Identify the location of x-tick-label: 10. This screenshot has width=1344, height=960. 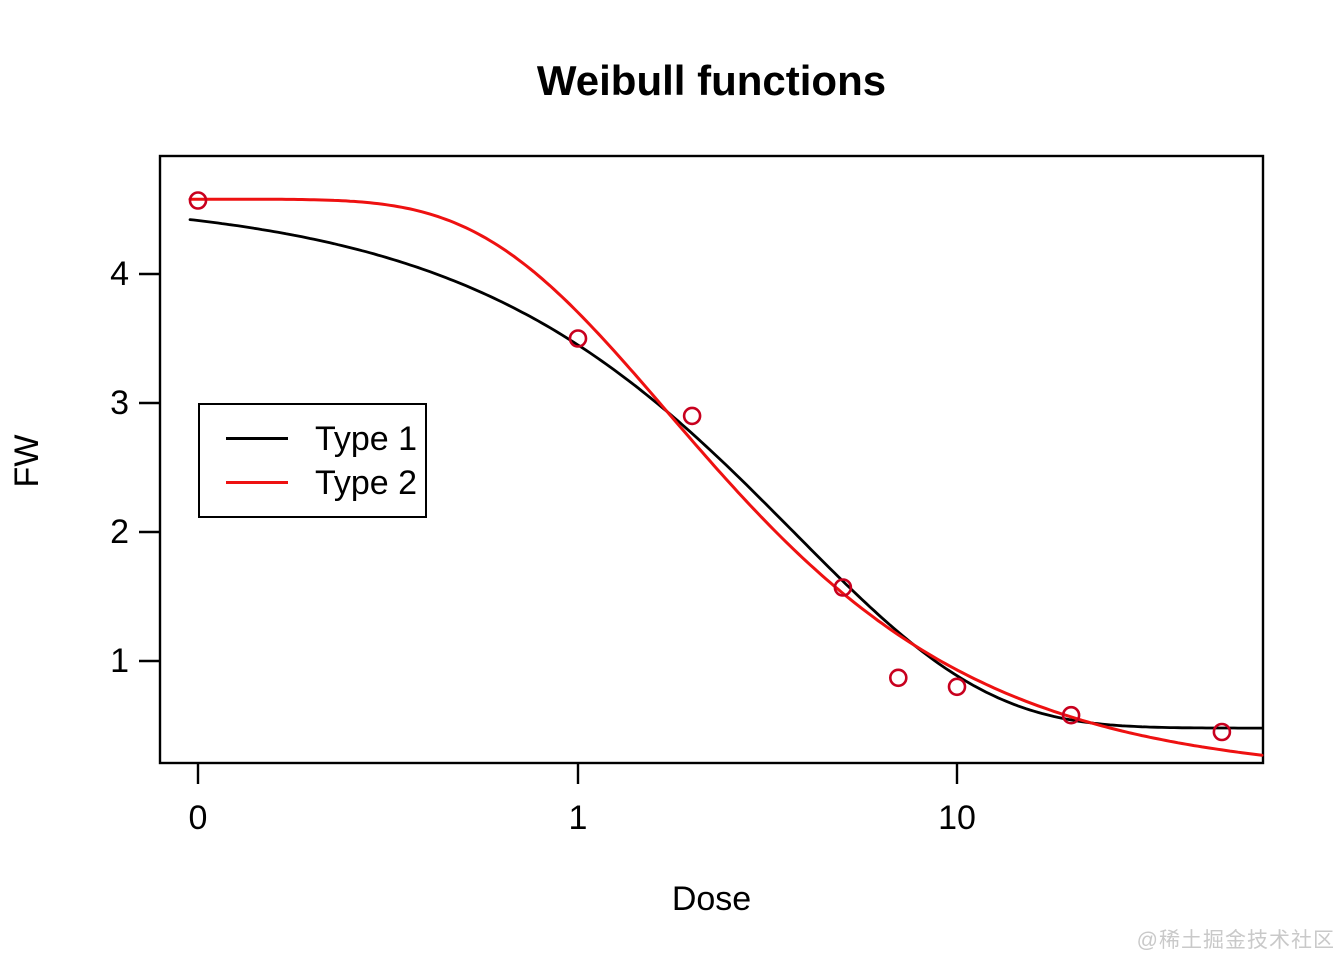
(957, 818).